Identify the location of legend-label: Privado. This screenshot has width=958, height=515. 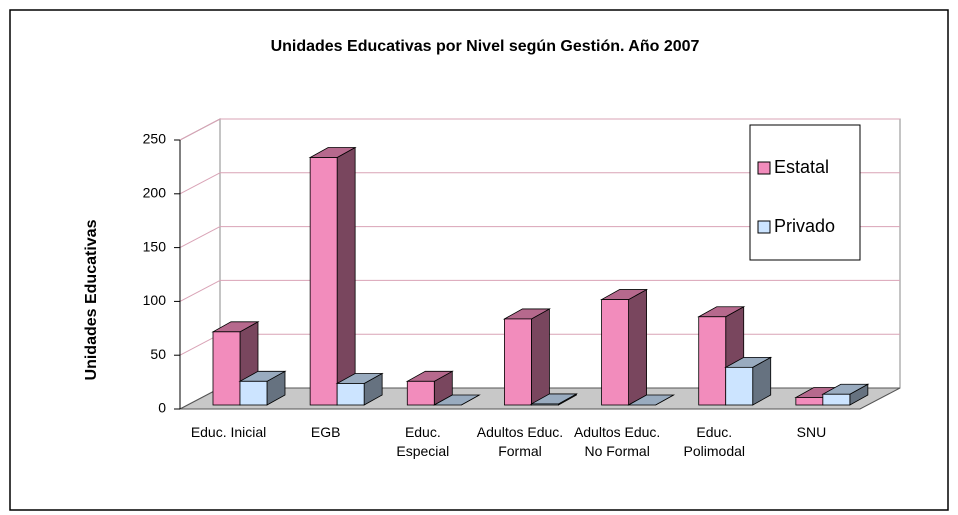
(804, 226).